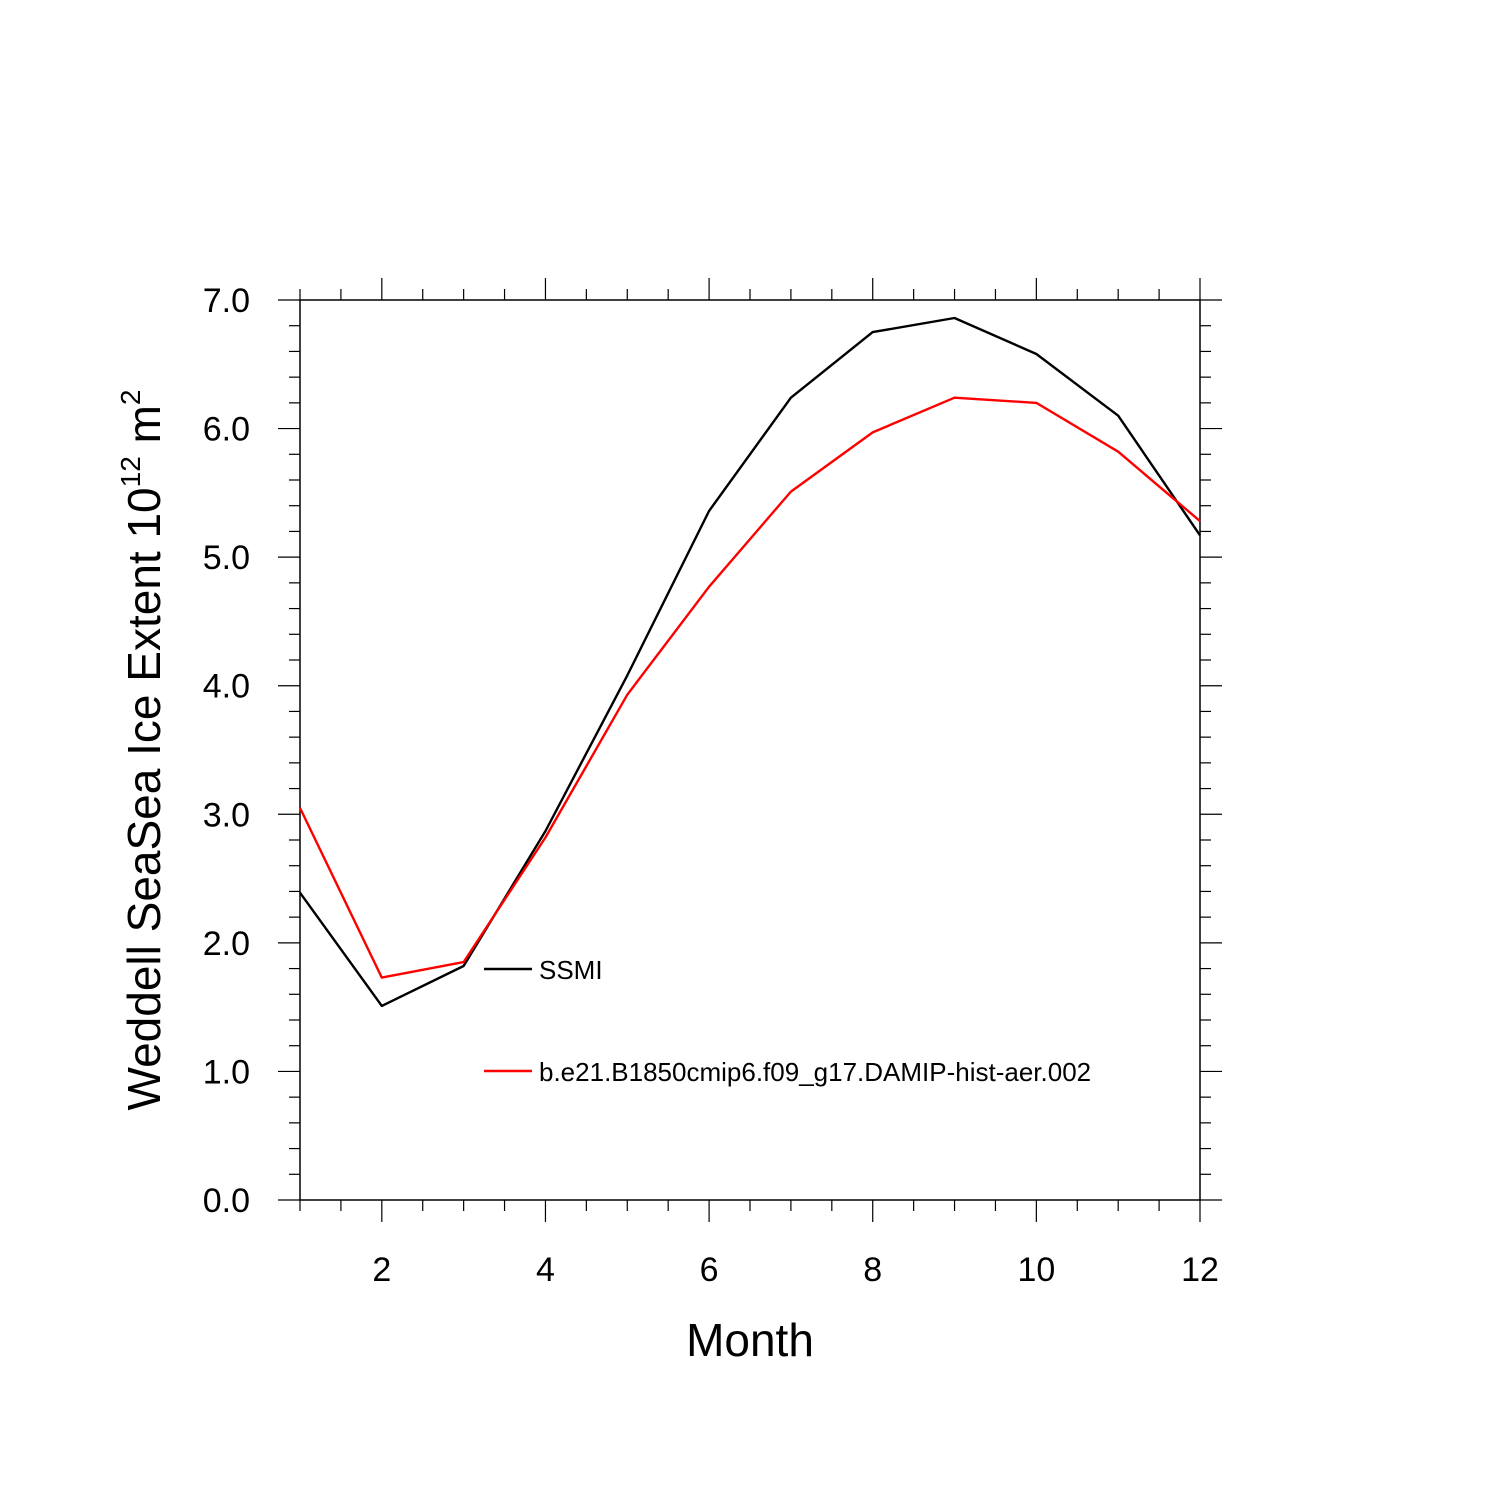 This screenshot has width=1500, height=1500. I want to click on x-tick-label: 12, so click(1200, 1270).